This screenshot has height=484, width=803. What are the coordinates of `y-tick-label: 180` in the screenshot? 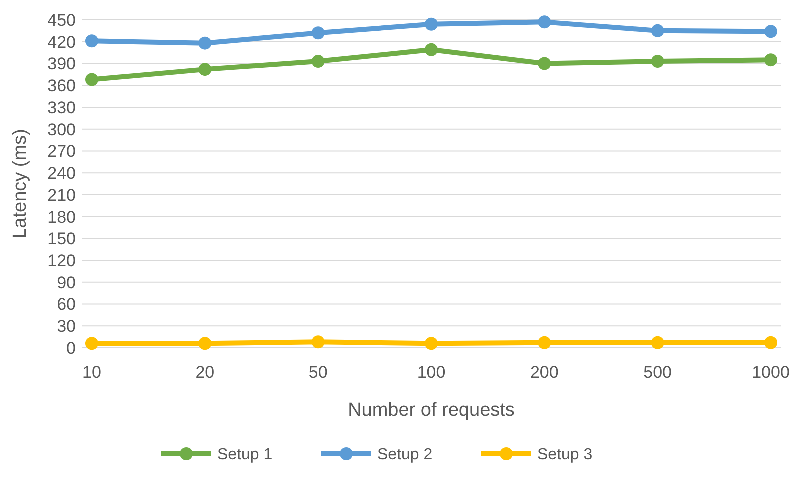 It's located at (62, 217).